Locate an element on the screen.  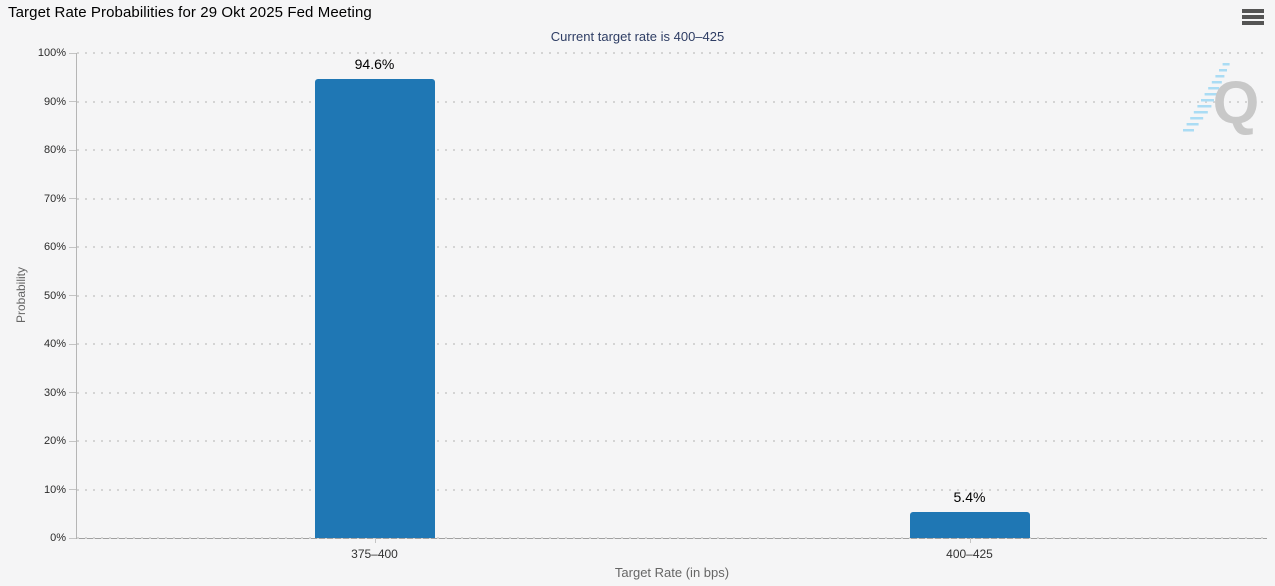
watermark-letter: Q is located at coordinates (1236, 102).